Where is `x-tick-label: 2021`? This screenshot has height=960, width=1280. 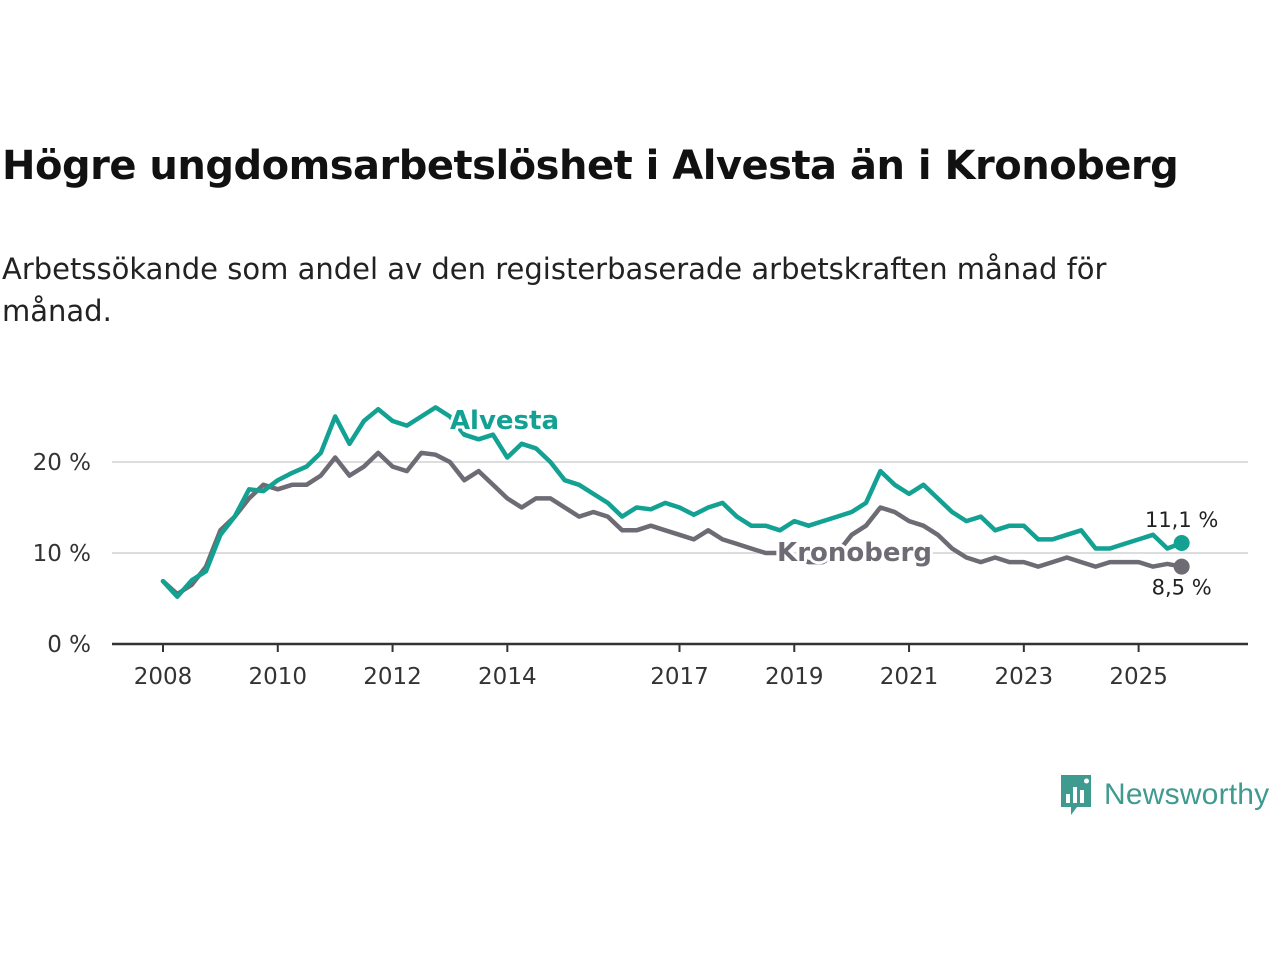
x-tick-label: 2021 is located at coordinates (909, 677).